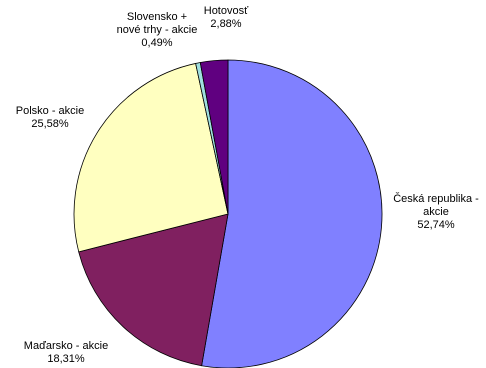 The height and width of the screenshot is (368, 486). What do you see at coordinates (226, 17) in the screenshot?
I see `slice-label-hotovost: Hotovosť 2,88%` at bounding box center [226, 17].